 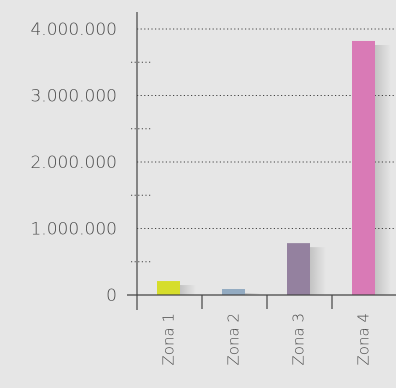 What do you see at coordinates (169, 339) in the screenshot?
I see `x-tick-label-zona-1: Zona 1` at bounding box center [169, 339].